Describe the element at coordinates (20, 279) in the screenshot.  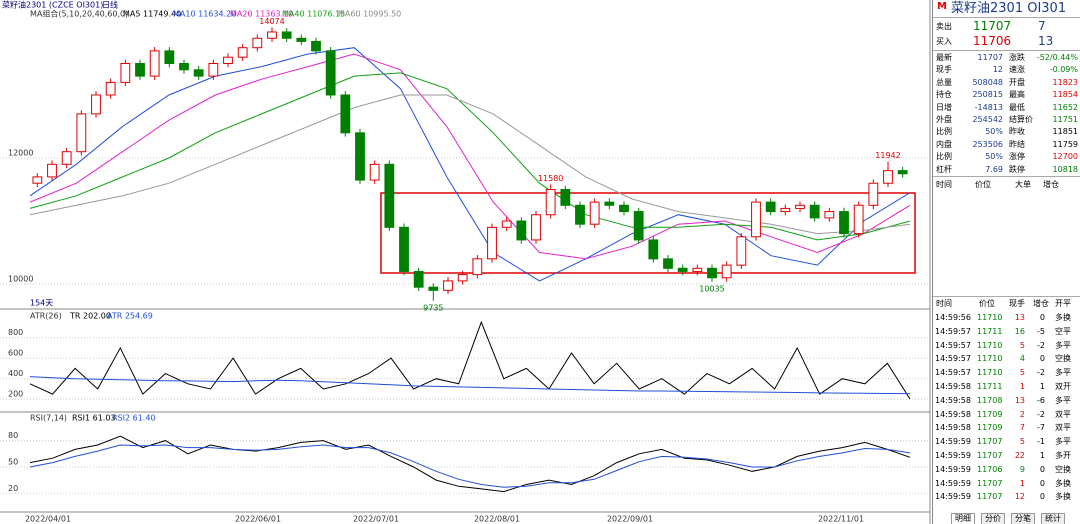
I see `y-tick-label: 10000` at that location.